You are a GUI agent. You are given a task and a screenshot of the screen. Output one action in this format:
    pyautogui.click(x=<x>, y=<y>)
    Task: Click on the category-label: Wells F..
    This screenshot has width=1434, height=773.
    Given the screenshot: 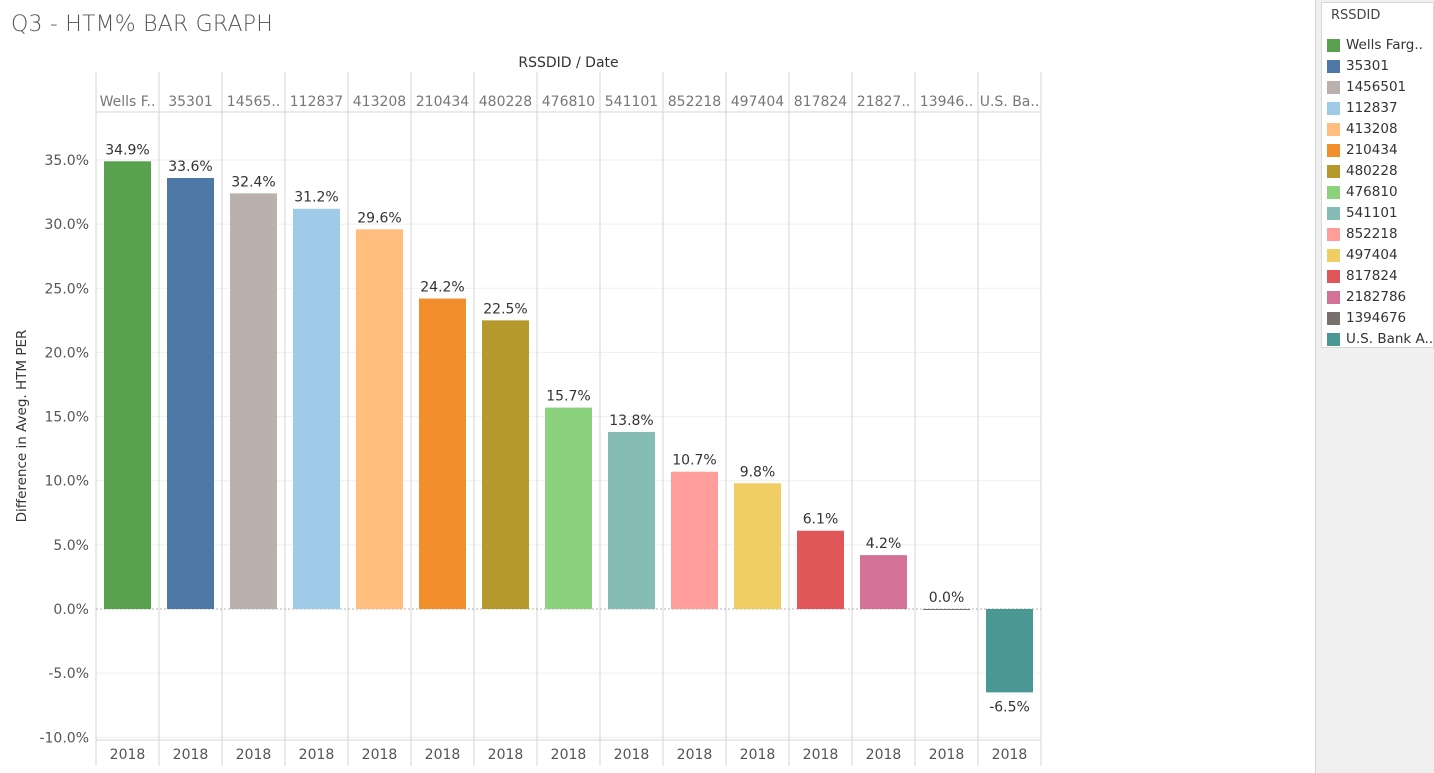 What is the action you would take?
    pyautogui.click(x=128, y=102)
    